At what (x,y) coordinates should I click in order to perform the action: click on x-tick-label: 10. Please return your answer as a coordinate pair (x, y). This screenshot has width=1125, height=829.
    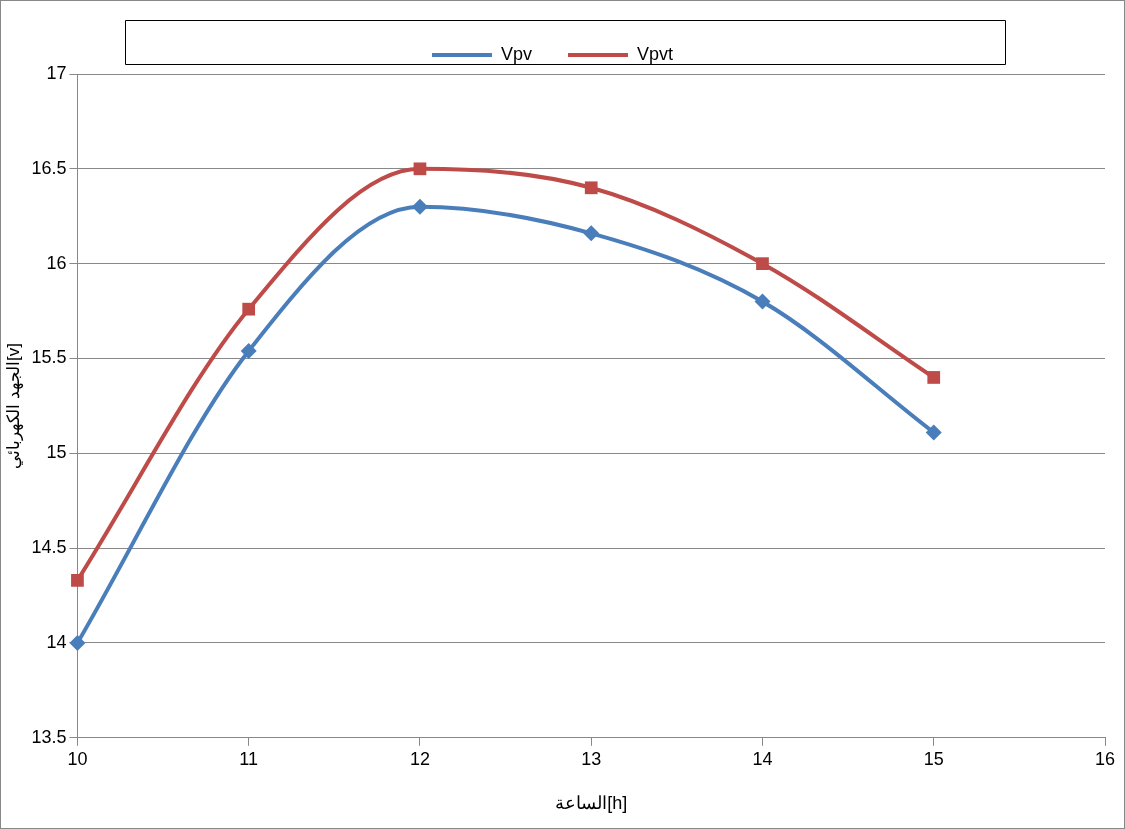
    Looking at the image, I should click on (77, 758).